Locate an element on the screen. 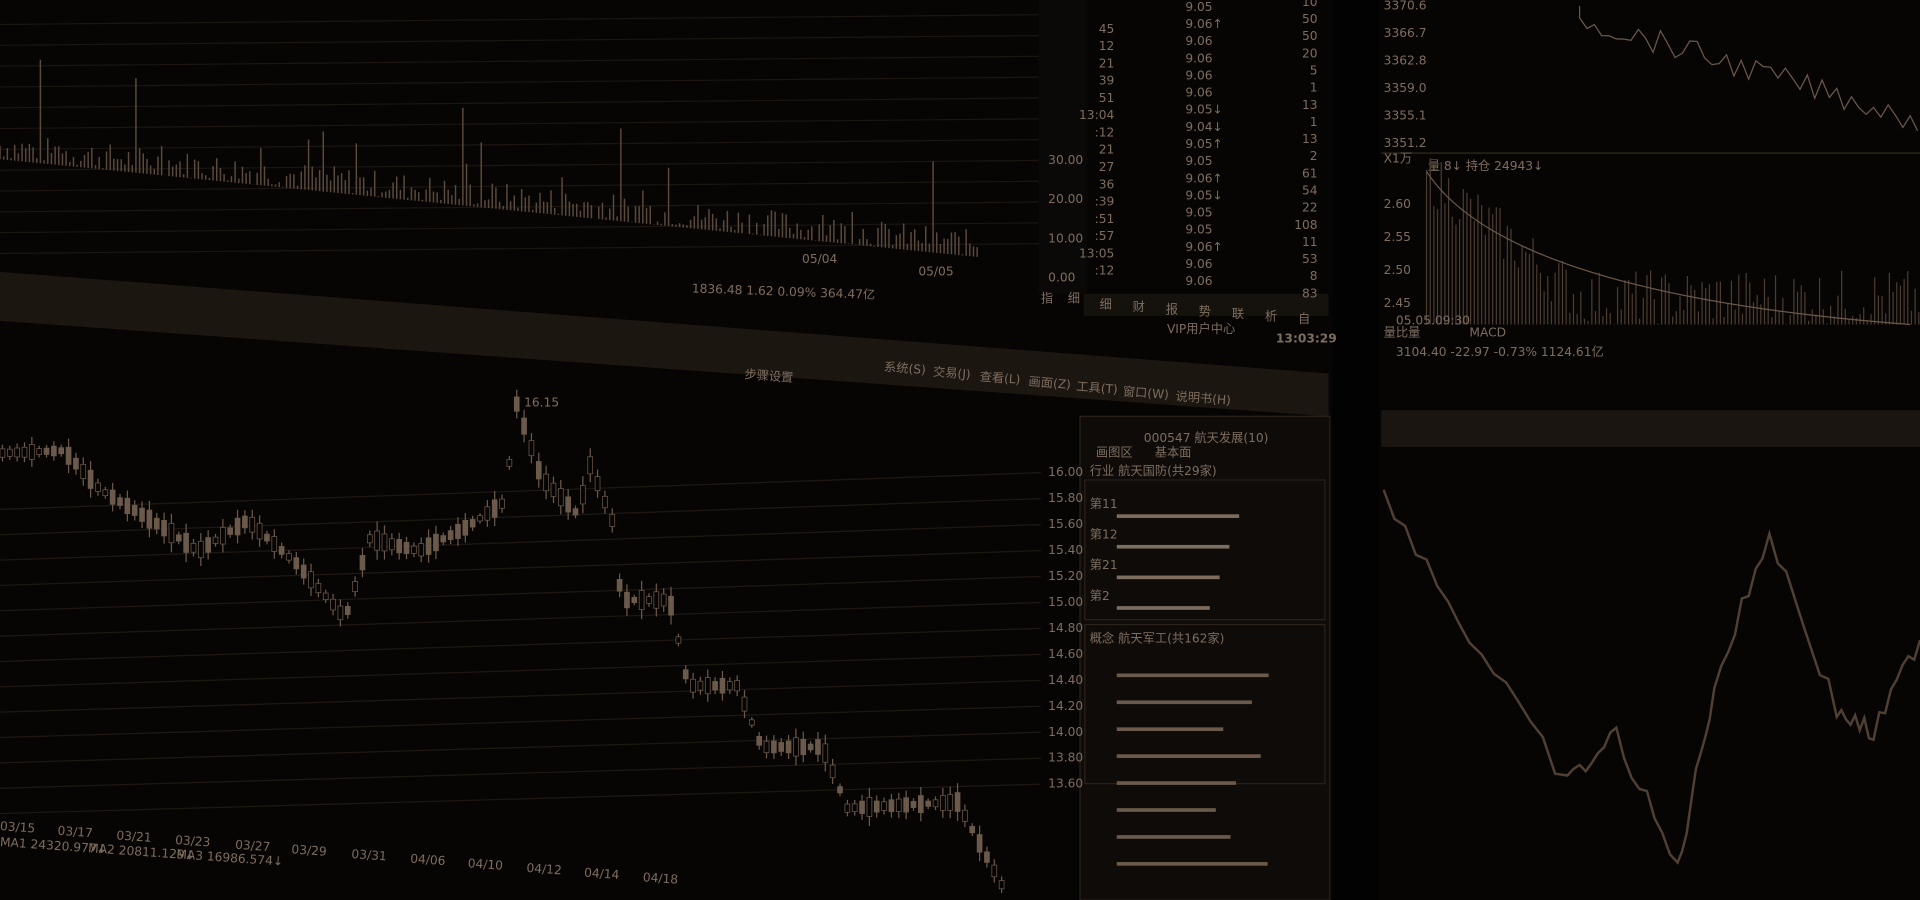  axis-label: 2.60 is located at coordinates (1397, 204).